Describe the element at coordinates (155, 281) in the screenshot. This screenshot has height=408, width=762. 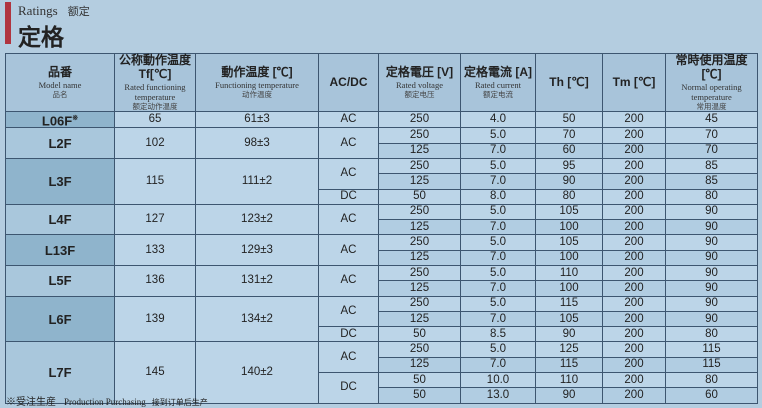
I see `rated-functioning-temp: 136` at that location.